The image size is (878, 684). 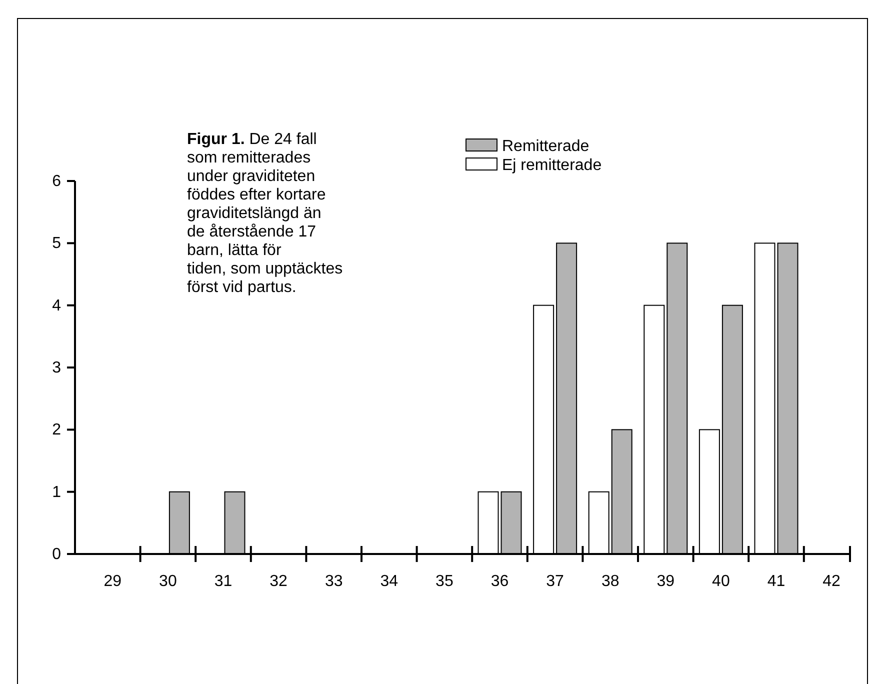 What do you see at coordinates (389, 581) in the screenshot?
I see `x-tick-label: 34` at bounding box center [389, 581].